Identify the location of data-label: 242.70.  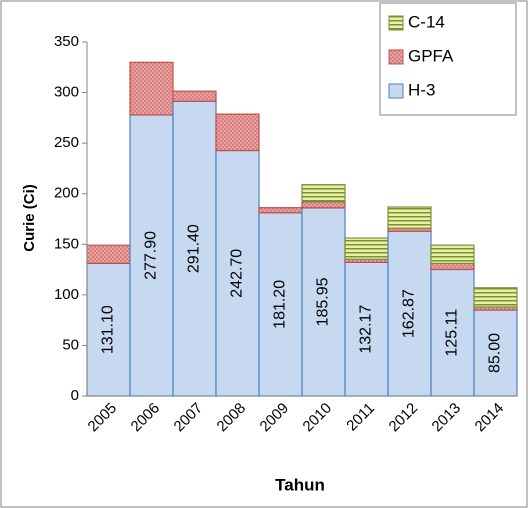
(237, 273).